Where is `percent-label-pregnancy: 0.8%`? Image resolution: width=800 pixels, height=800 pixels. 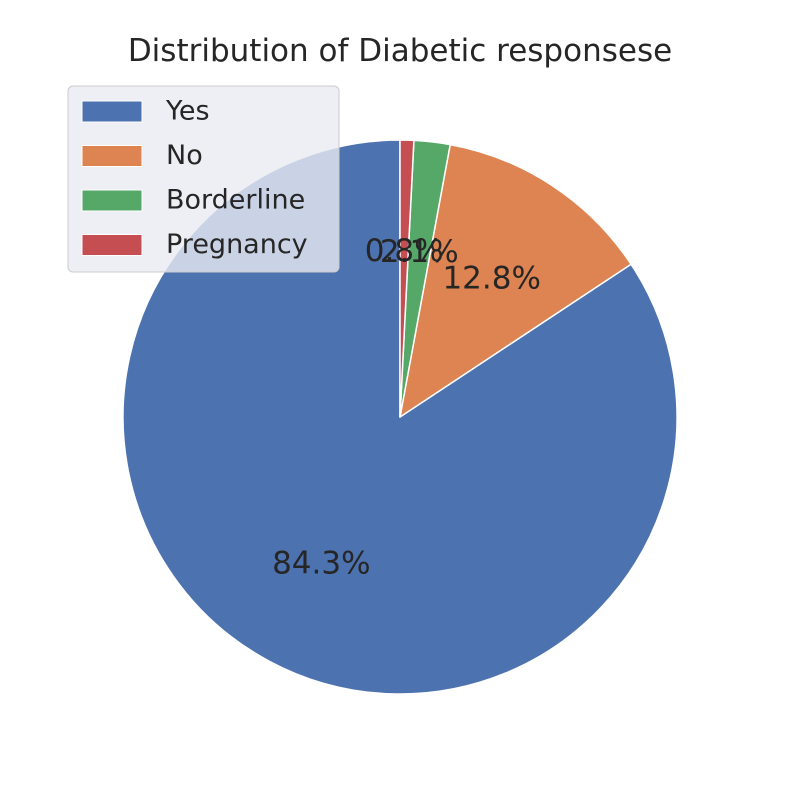 percent-label-pregnancy: 0.8% is located at coordinates (404, 251).